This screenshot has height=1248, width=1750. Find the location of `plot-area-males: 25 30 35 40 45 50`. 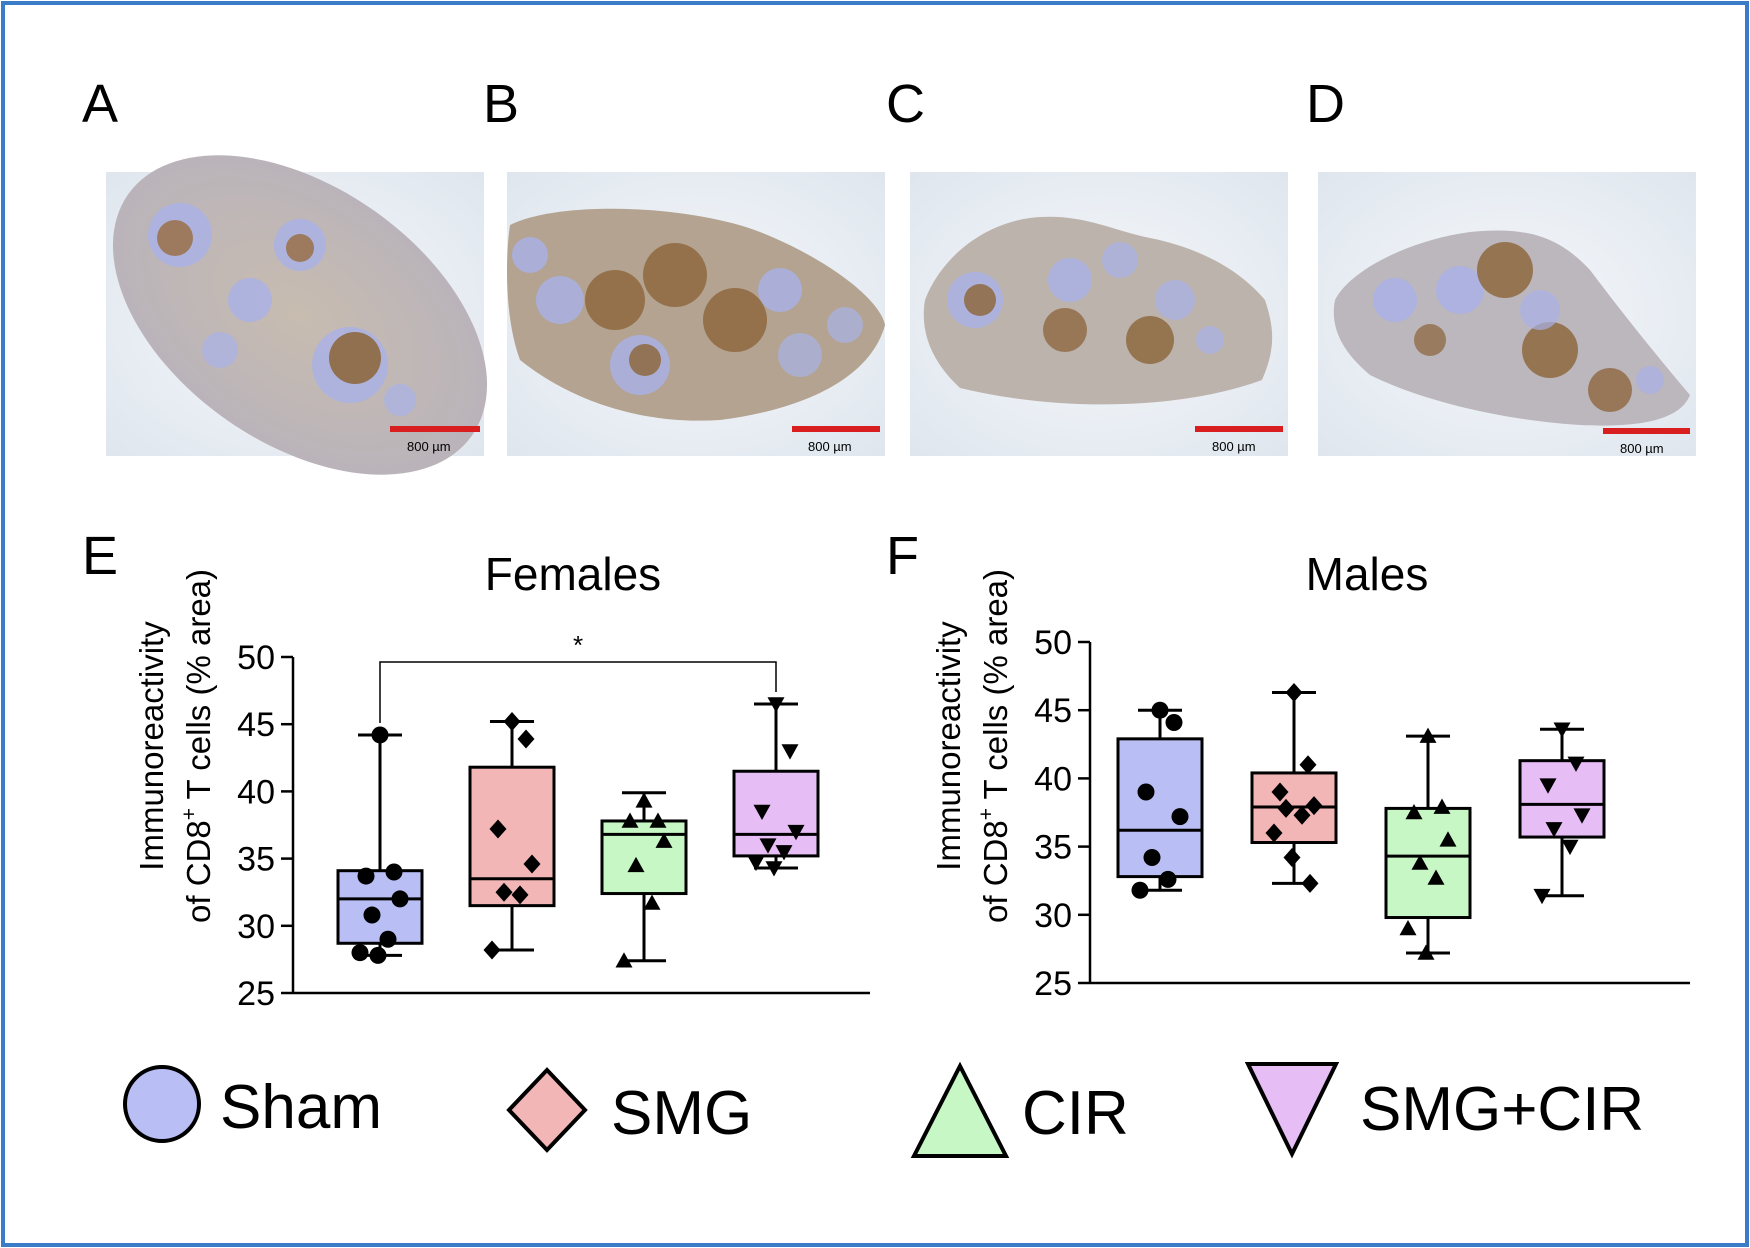

plot-area-males: 25 30 35 40 45 50 is located at coordinates (1362, 813).